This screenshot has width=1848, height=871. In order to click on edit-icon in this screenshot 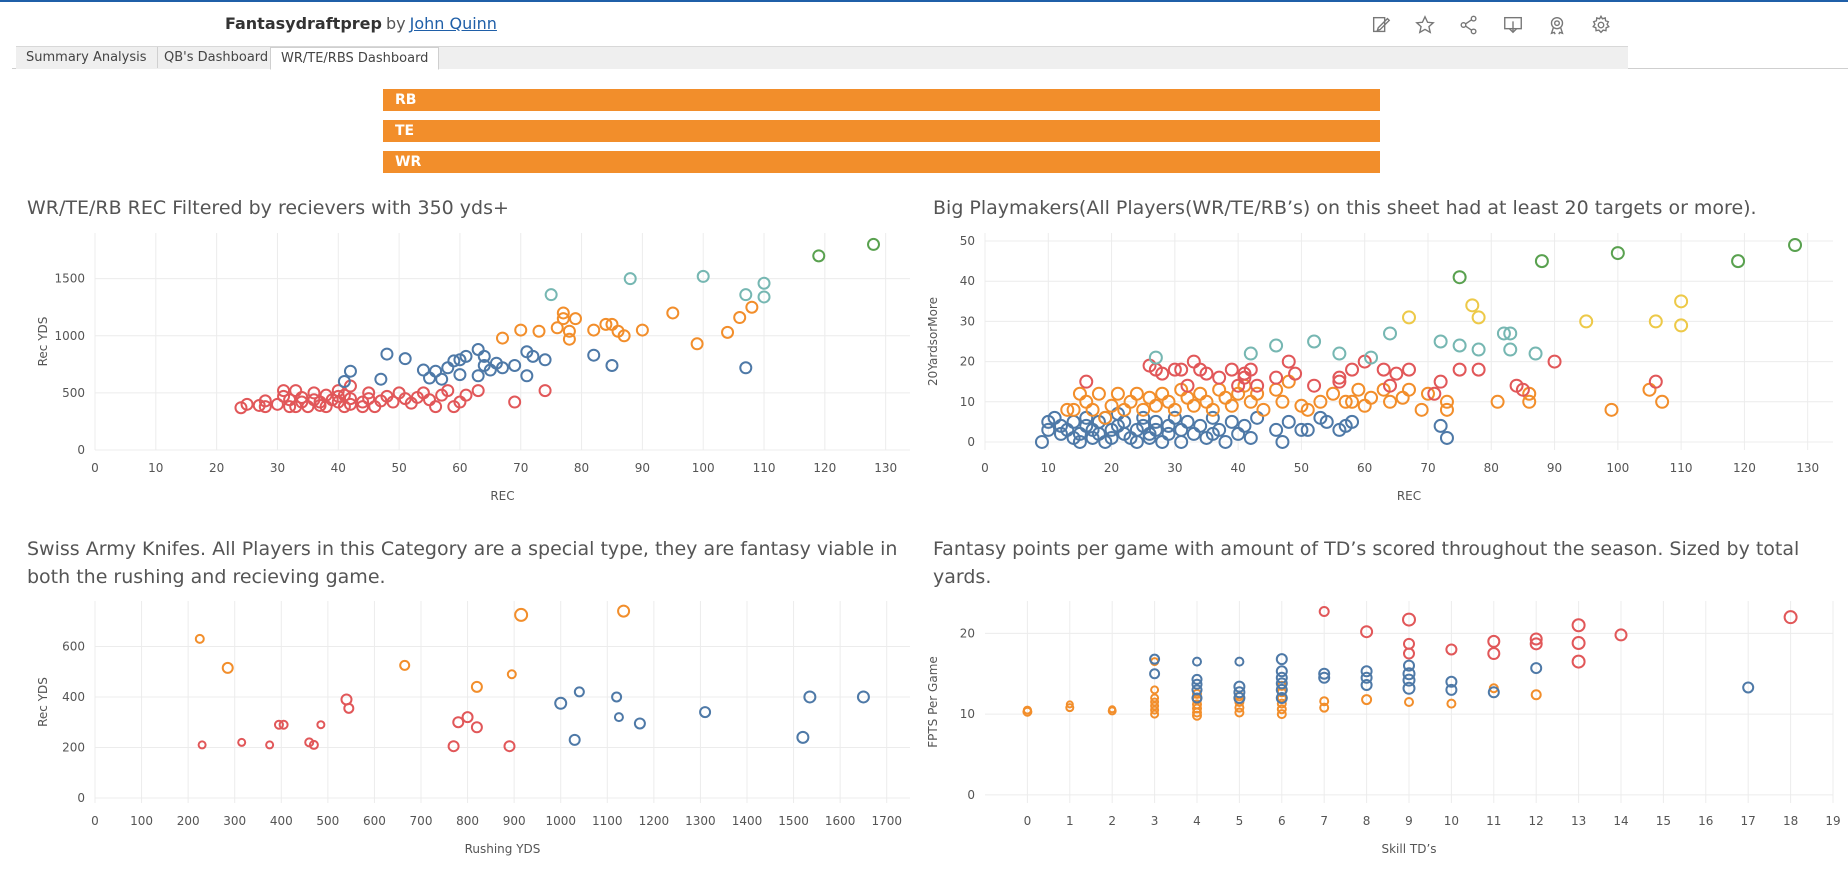, I will do `click(1381, 25)`.